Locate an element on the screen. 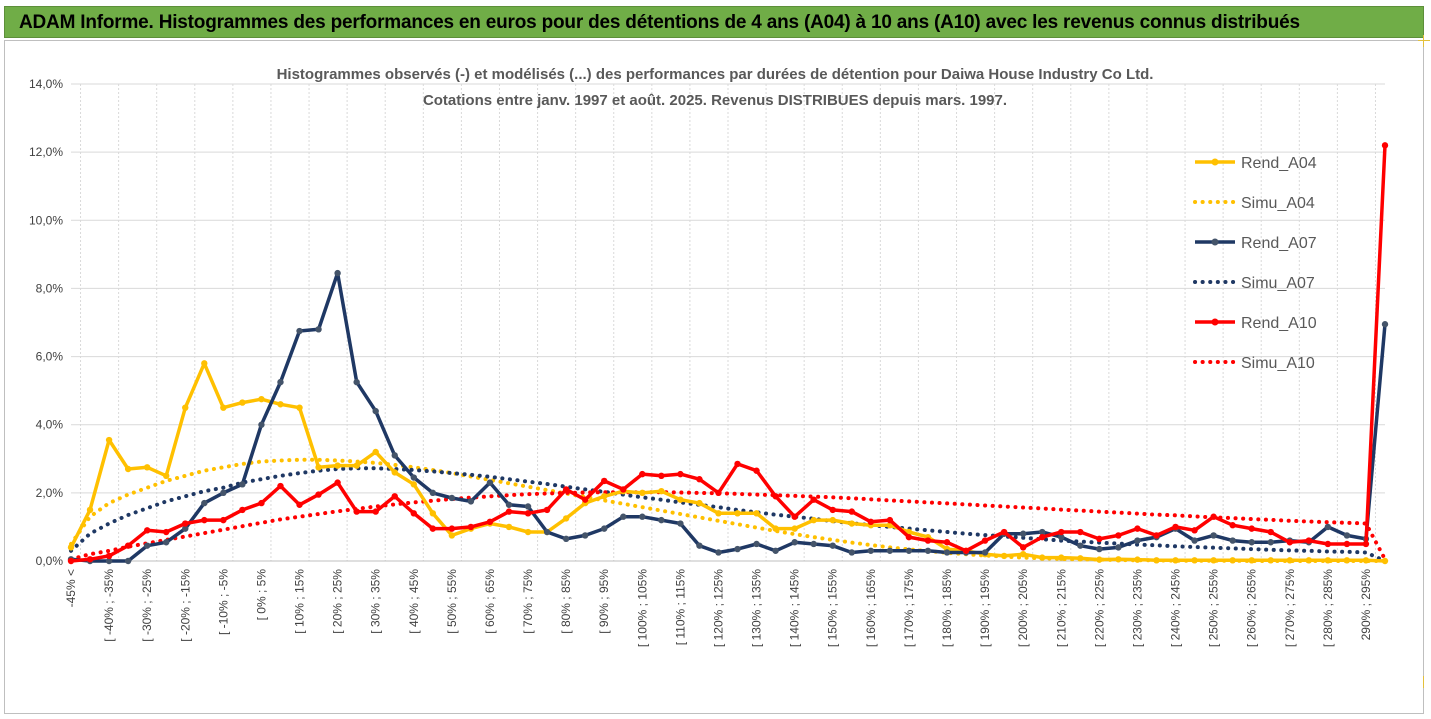 The width and height of the screenshot is (1431, 719). x-tick-label: [ 260% ; 265% is located at coordinates (1252, 608).